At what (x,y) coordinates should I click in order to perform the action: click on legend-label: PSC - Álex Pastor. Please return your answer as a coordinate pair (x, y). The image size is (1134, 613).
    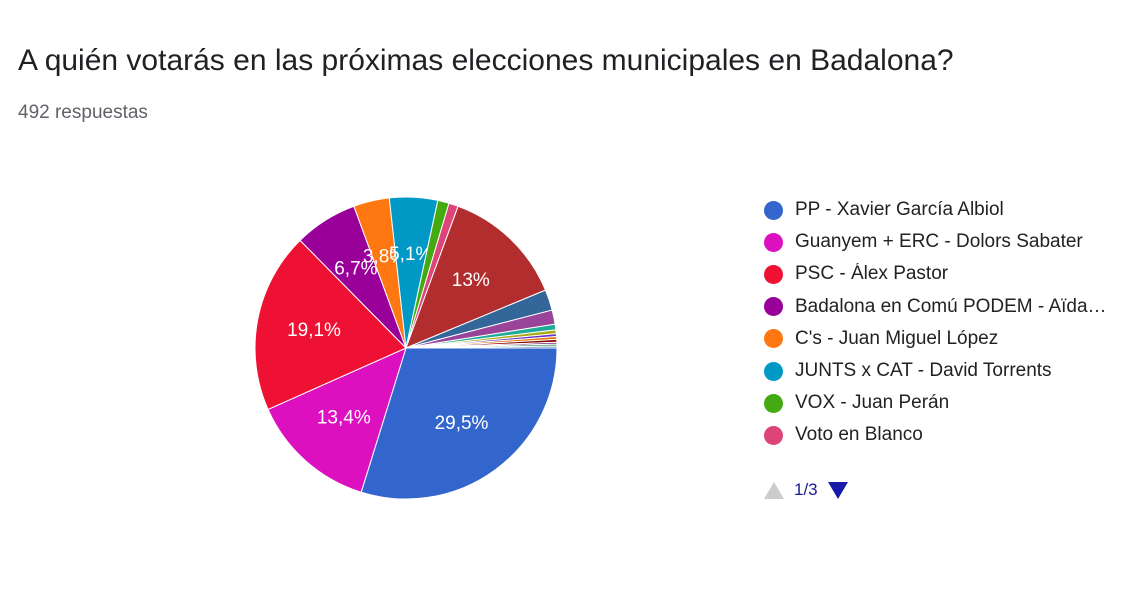
    Looking at the image, I should click on (872, 274).